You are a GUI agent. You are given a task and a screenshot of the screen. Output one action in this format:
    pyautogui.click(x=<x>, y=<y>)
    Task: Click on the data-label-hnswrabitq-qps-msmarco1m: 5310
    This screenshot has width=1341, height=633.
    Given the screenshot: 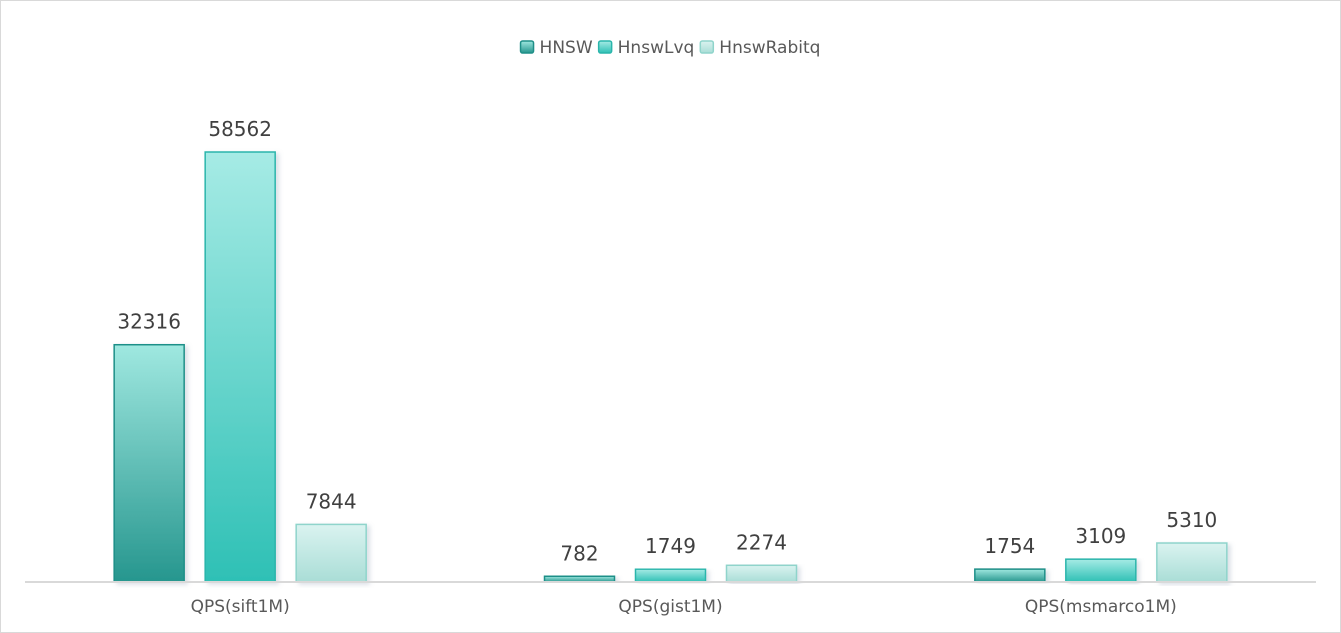 What is the action you would take?
    pyautogui.click(x=1191, y=520)
    